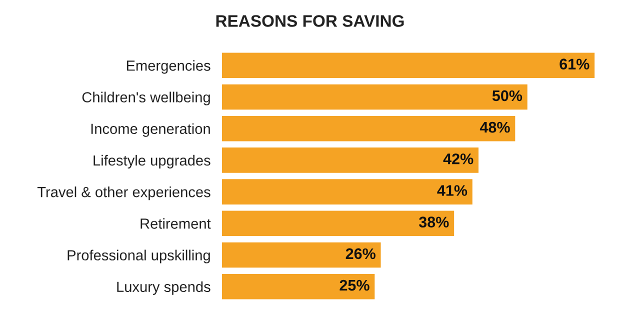  I want to click on y-tick-label: Income generation, so click(150, 130).